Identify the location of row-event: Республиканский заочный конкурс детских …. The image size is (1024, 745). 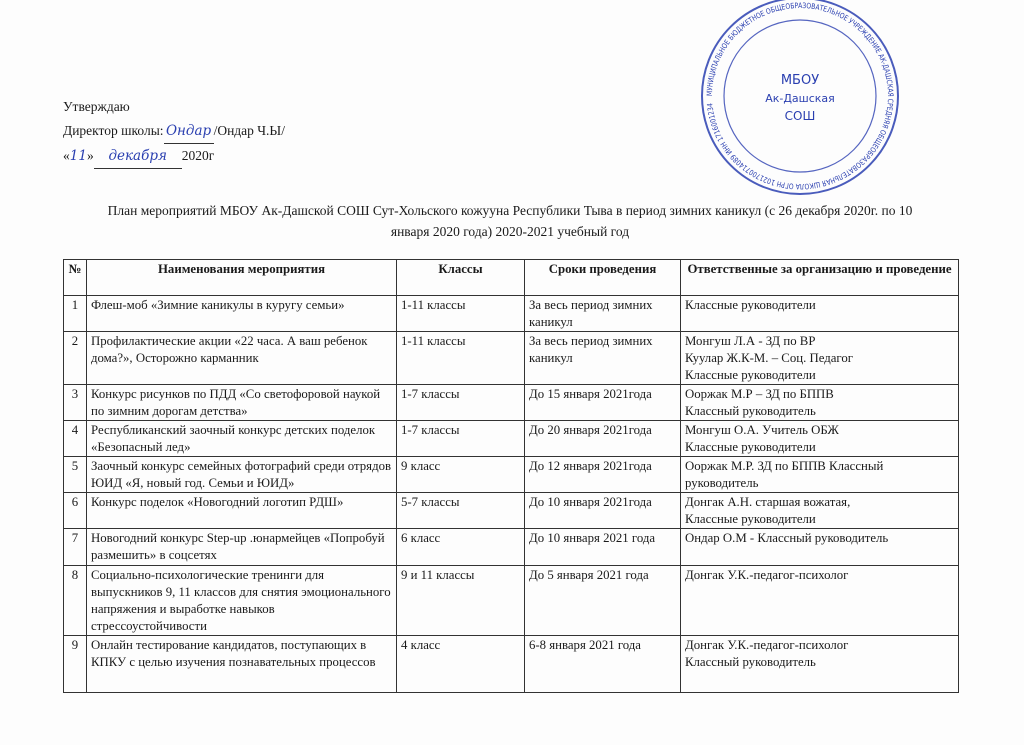
(241, 438).